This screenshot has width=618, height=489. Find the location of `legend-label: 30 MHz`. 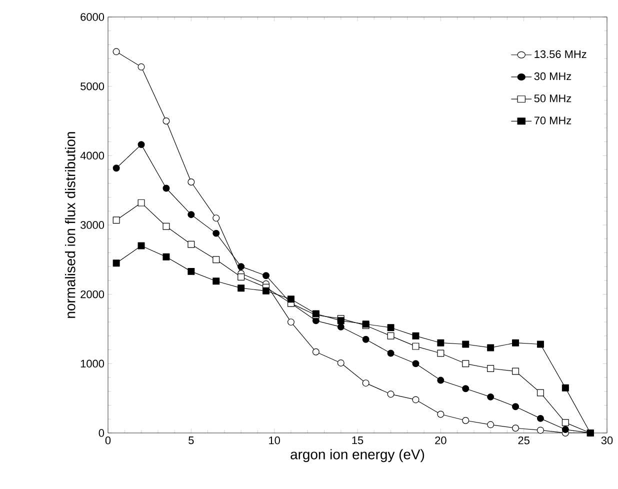

legend-label: 30 MHz is located at coordinates (553, 76).